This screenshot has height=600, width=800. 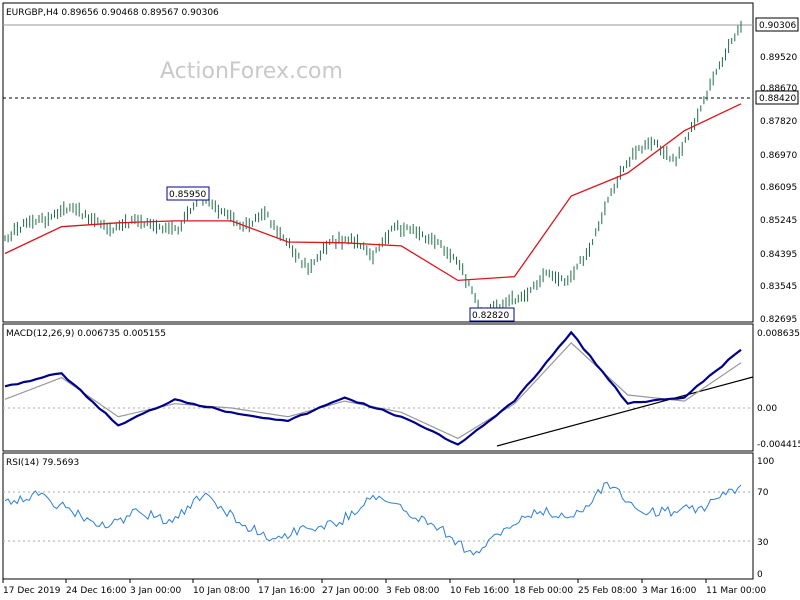 What do you see at coordinates (96, 591) in the screenshot?
I see `x-axis-label: 24 Dec 16:00` at bounding box center [96, 591].